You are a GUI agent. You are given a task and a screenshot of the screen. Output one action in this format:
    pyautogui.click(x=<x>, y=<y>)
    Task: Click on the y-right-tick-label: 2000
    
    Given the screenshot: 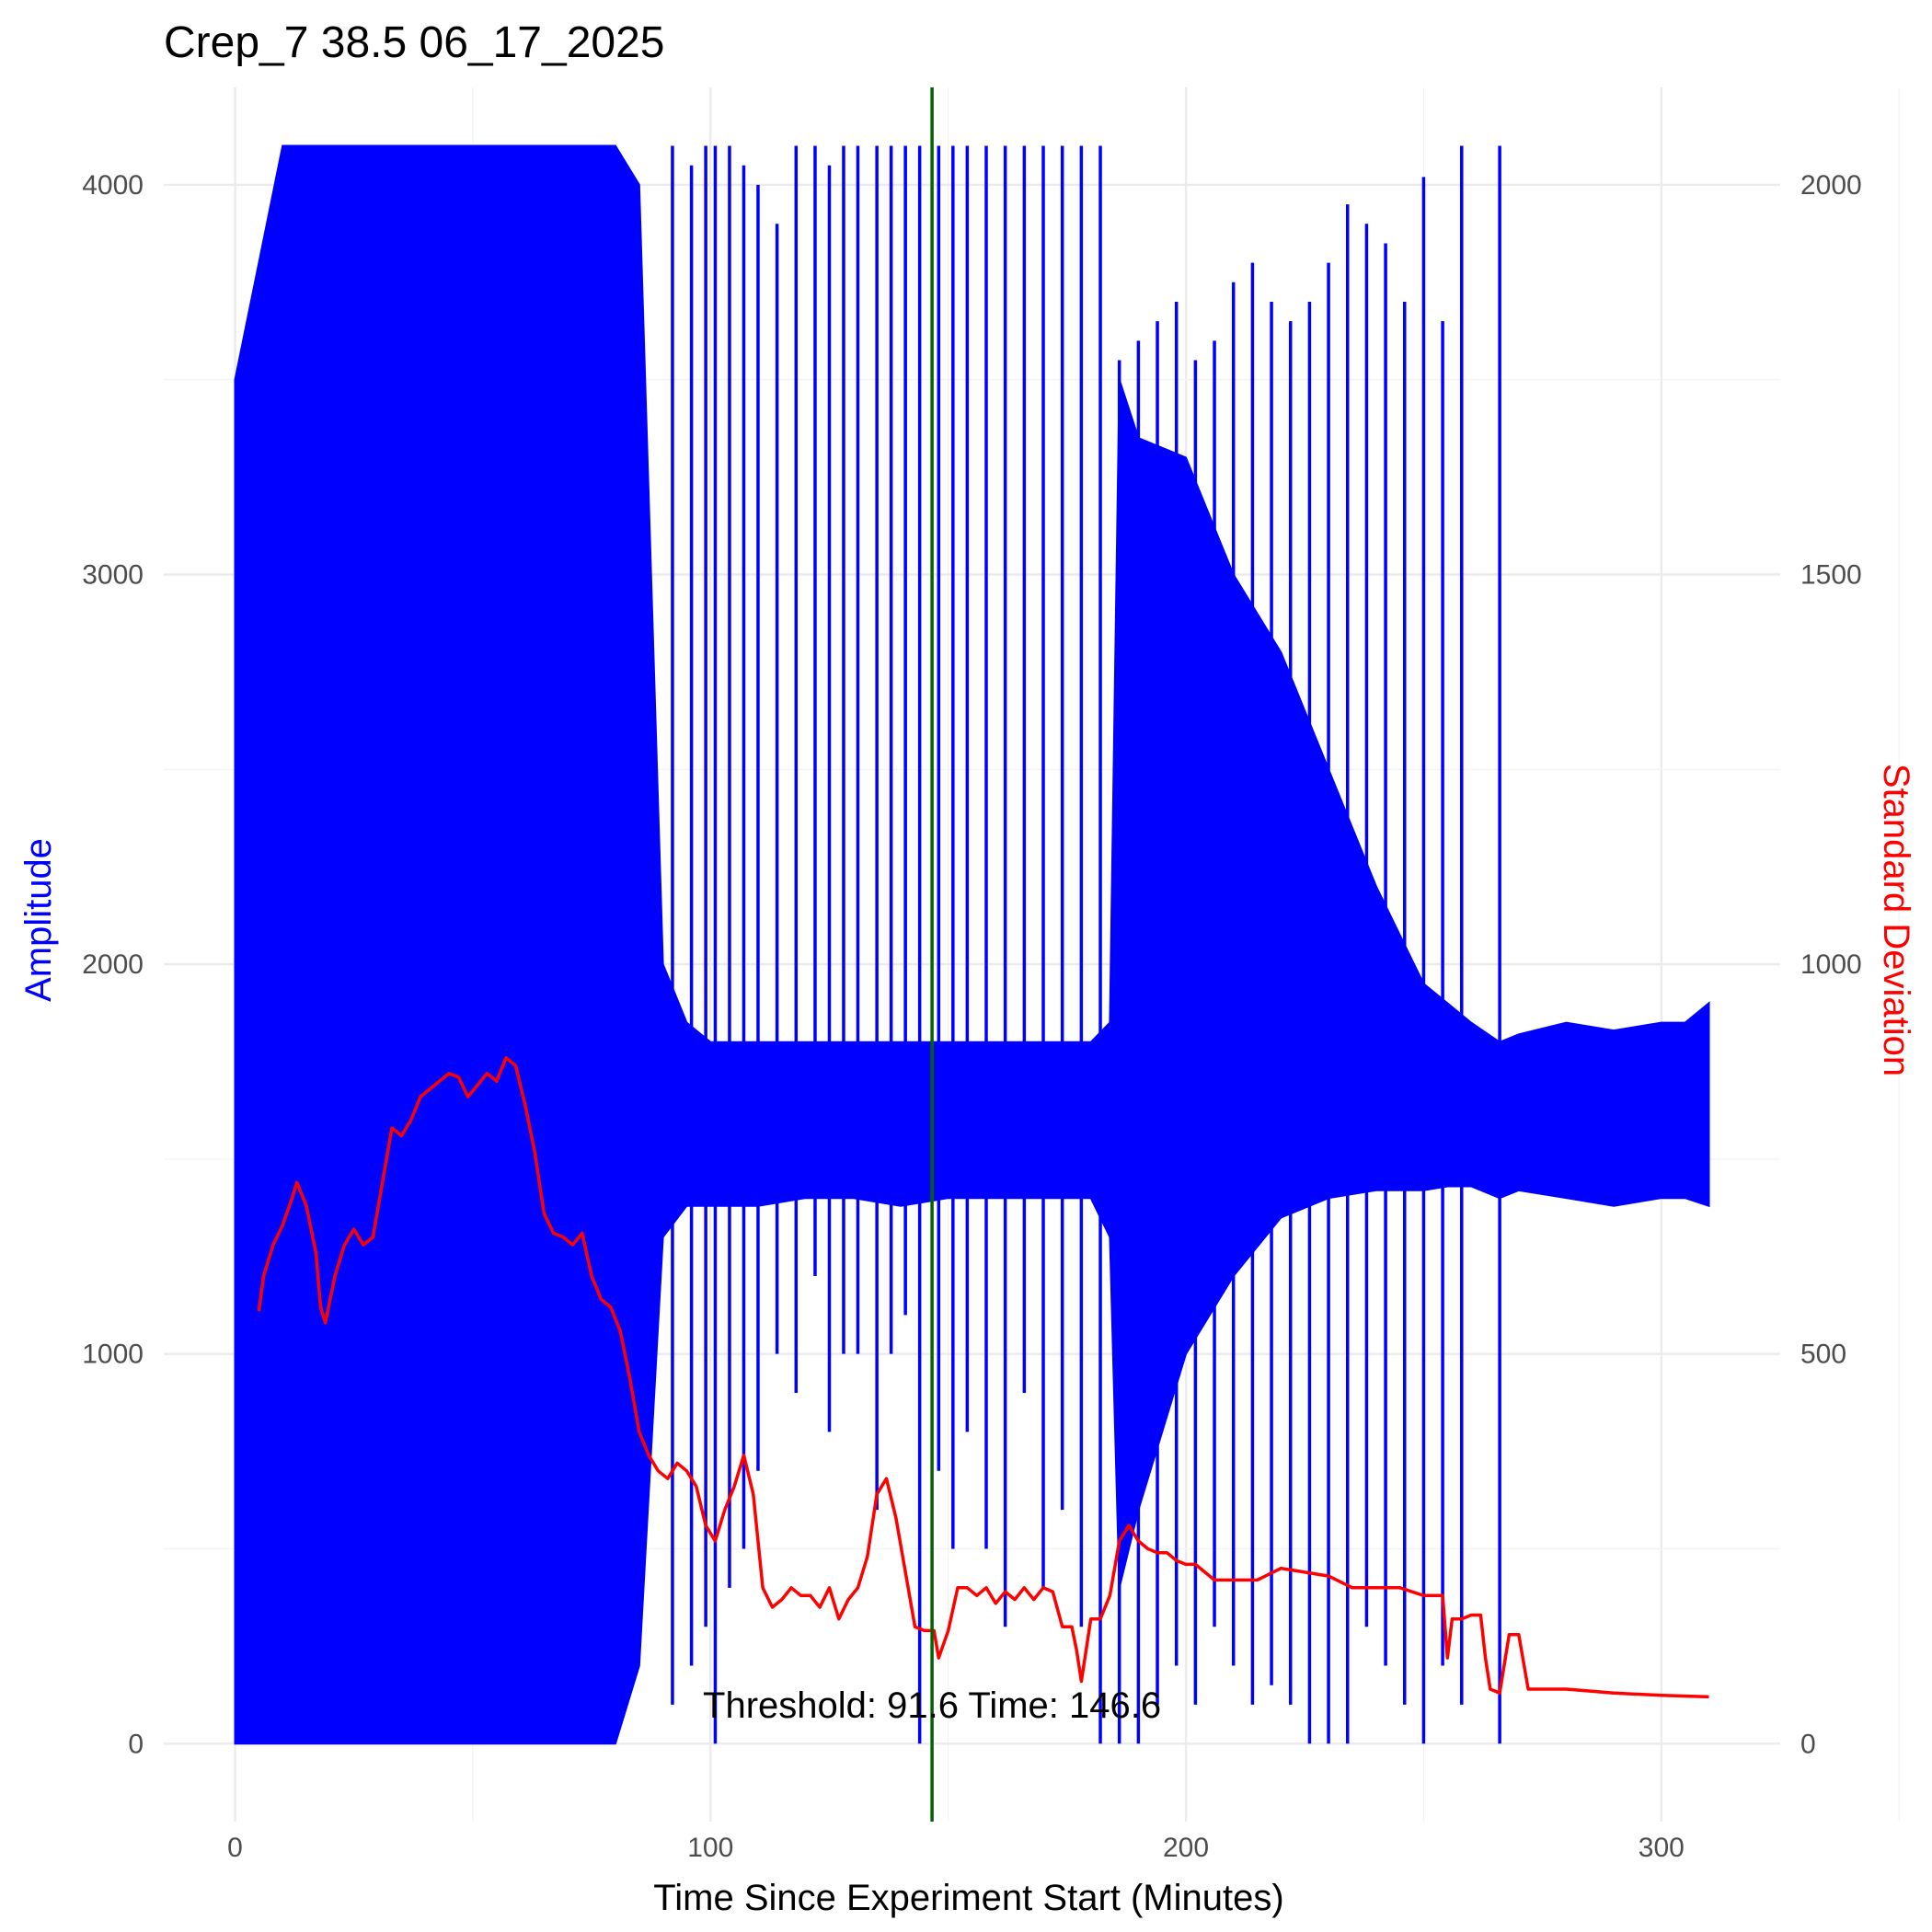 What is the action you would take?
    pyautogui.click(x=1831, y=185)
    